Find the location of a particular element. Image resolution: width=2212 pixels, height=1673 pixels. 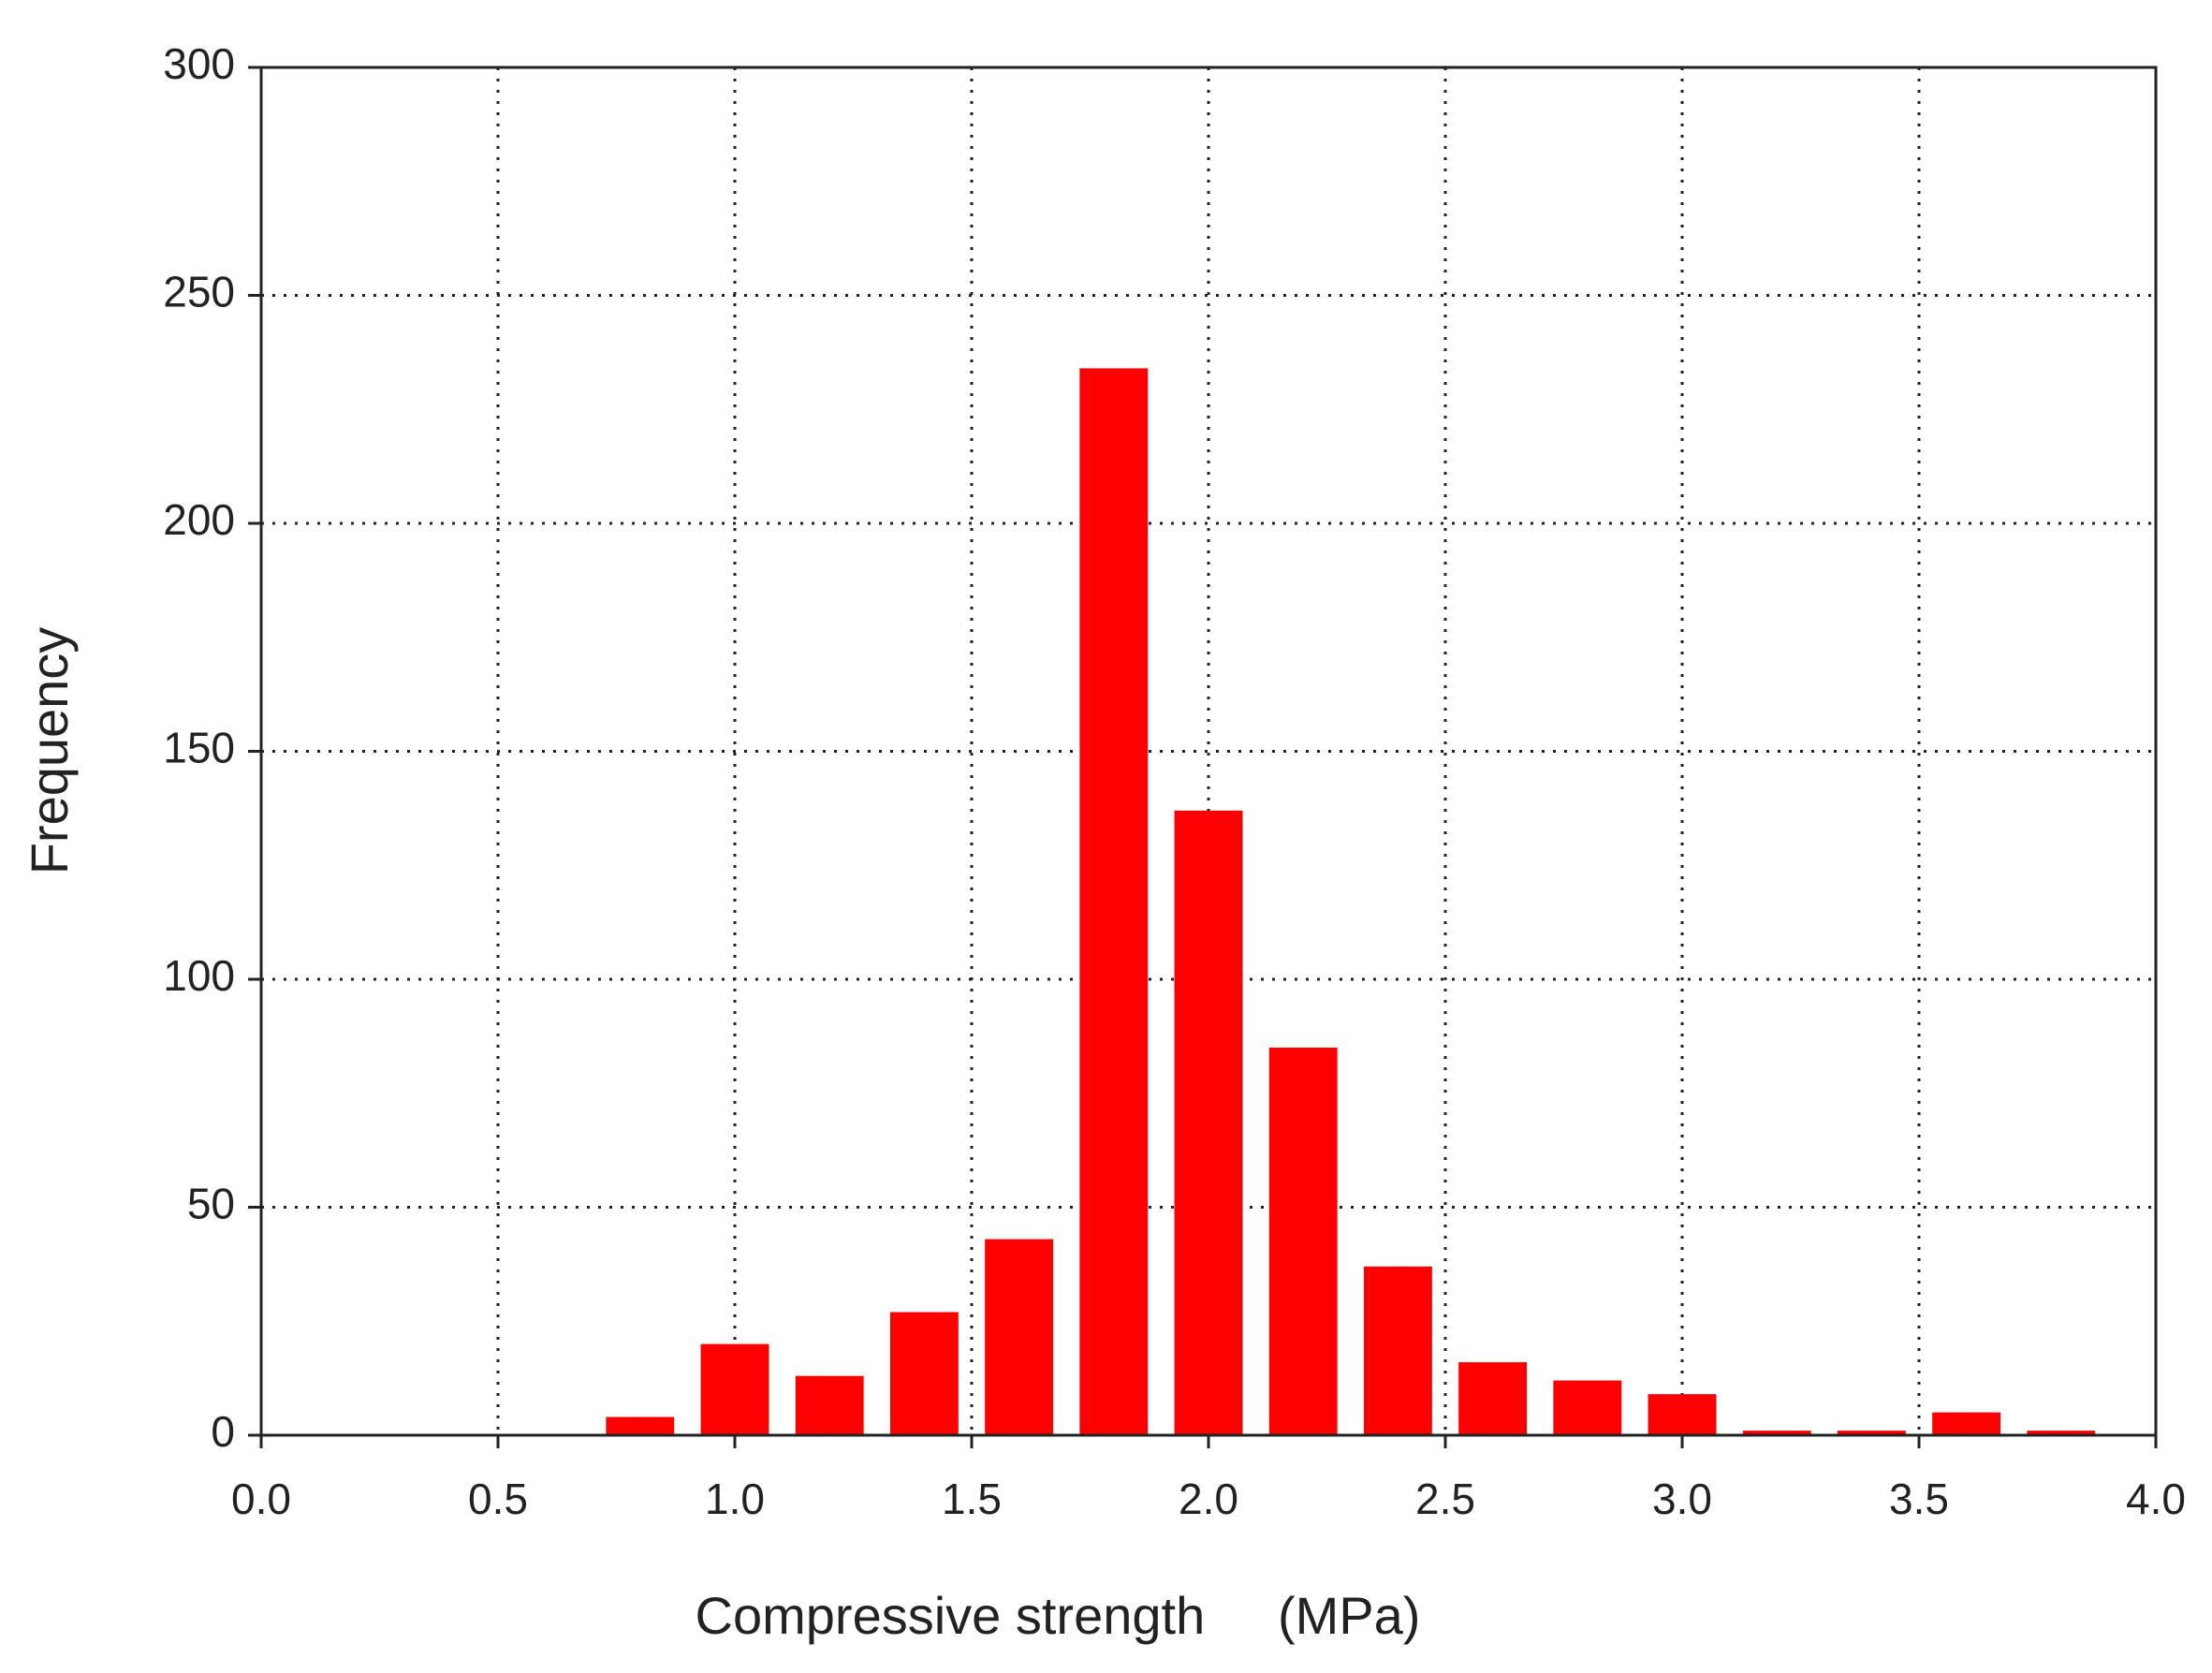

y-tick-label: 200 is located at coordinates (199, 519).